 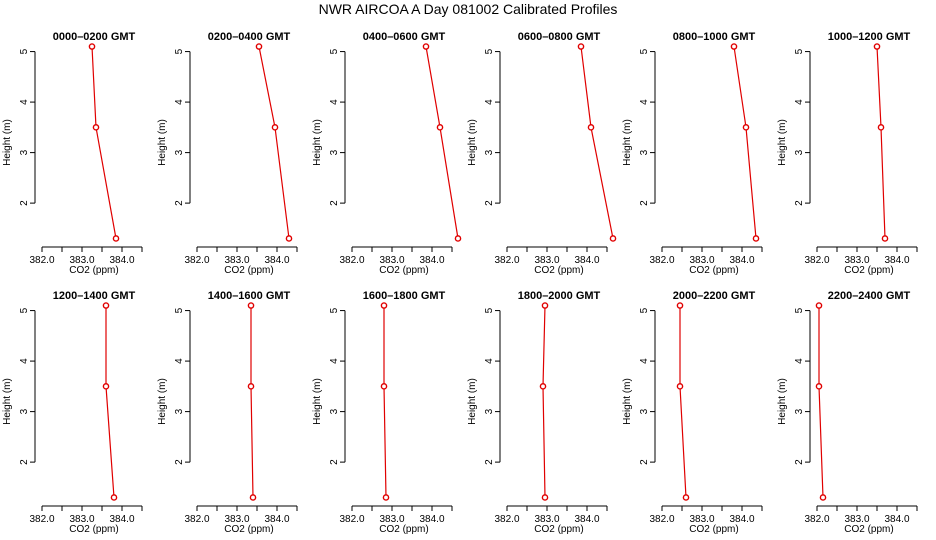 I want to click on panel-title: 1400–1600 GMT, so click(x=249, y=296).